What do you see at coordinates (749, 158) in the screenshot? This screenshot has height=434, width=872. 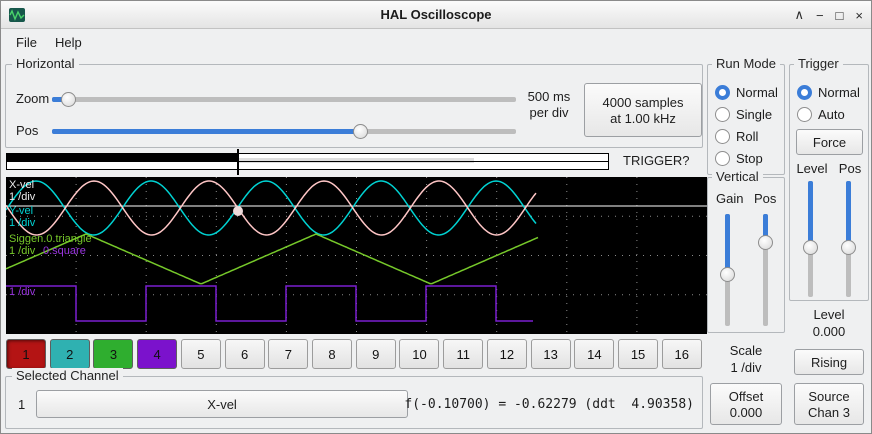 I see `radio-label: Stop` at bounding box center [749, 158].